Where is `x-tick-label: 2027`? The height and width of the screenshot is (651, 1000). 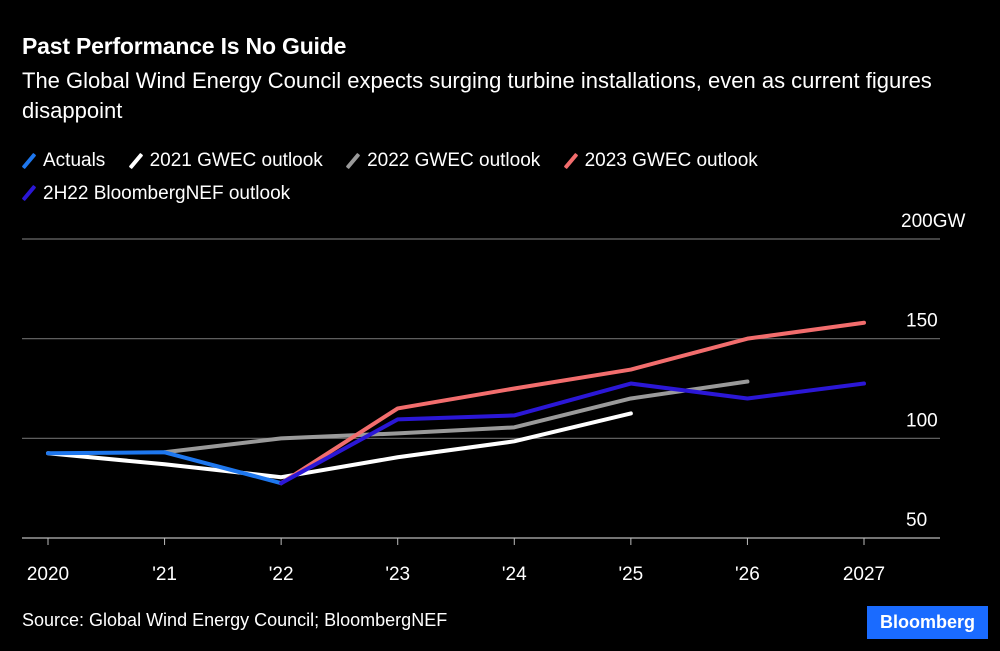 x-tick-label: 2027 is located at coordinates (864, 574).